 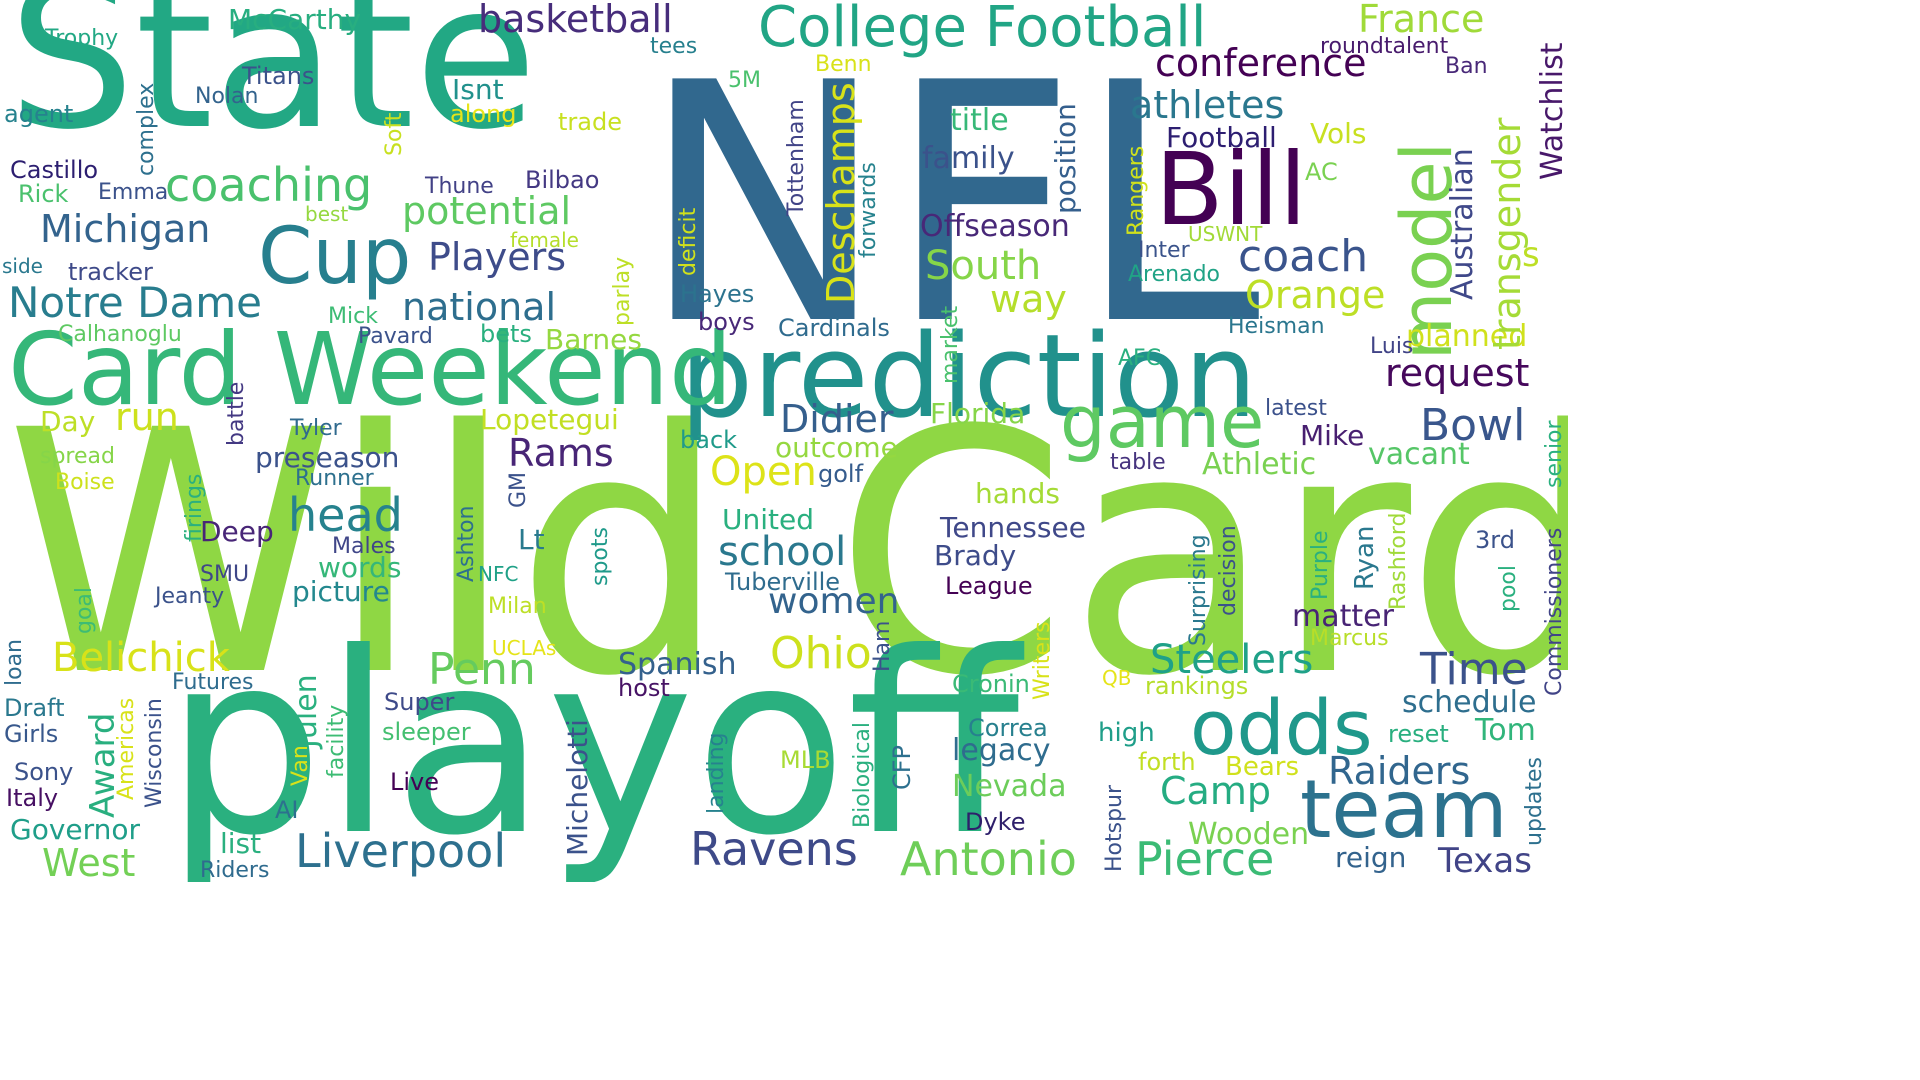 I want to click on word-s: s, so click(x=1531, y=255).